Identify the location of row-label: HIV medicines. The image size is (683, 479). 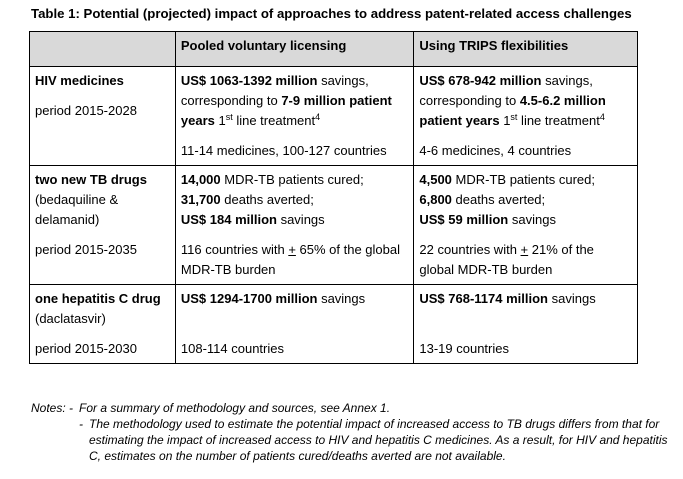
(79, 80).